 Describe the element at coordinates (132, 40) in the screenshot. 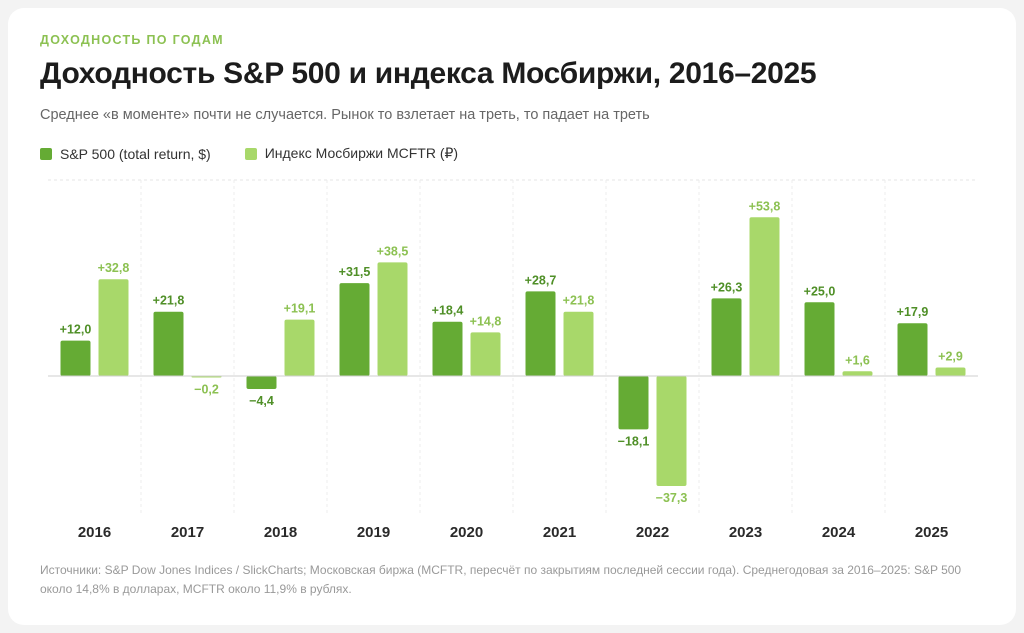

I see `eyebrow-label: ДОХОДНОСТЬ ПО ГОДАМ` at that location.